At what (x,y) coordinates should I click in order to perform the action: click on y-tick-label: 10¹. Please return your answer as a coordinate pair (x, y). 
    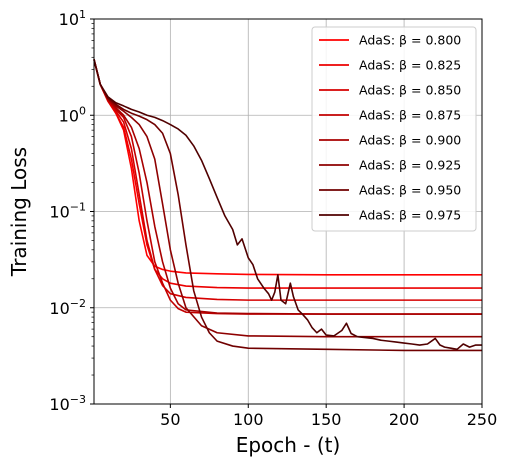
    Looking at the image, I should click on (72, 18).